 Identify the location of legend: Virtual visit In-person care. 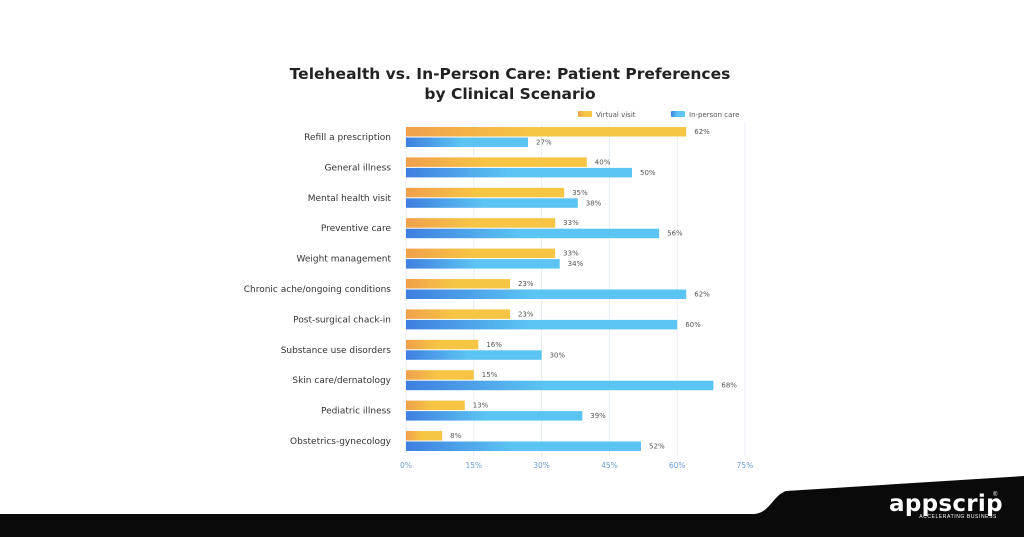
(658, 115).